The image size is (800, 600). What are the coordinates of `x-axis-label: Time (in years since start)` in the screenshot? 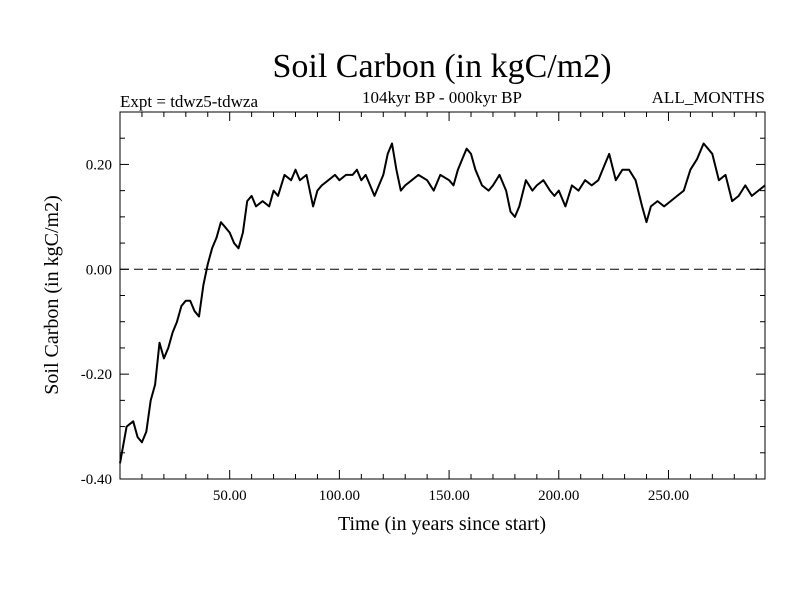 It's located at (442, 524).